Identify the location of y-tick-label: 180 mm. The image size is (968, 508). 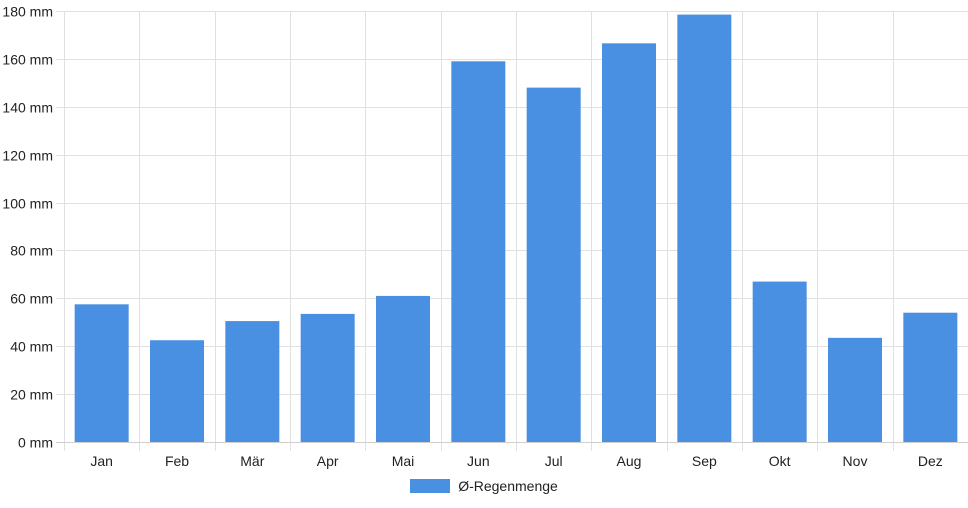
(27, 12).